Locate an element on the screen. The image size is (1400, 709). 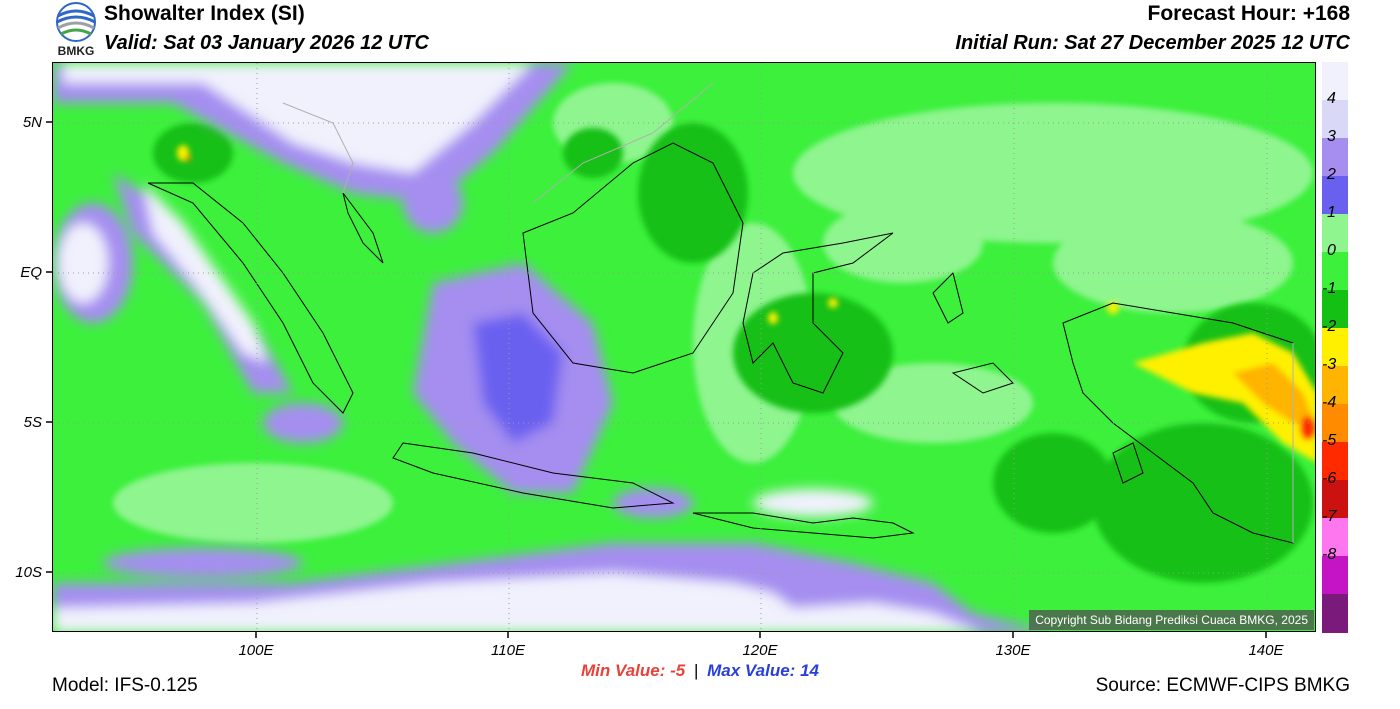
colorbar-label: 0 is located at coordinates (1331, 250).